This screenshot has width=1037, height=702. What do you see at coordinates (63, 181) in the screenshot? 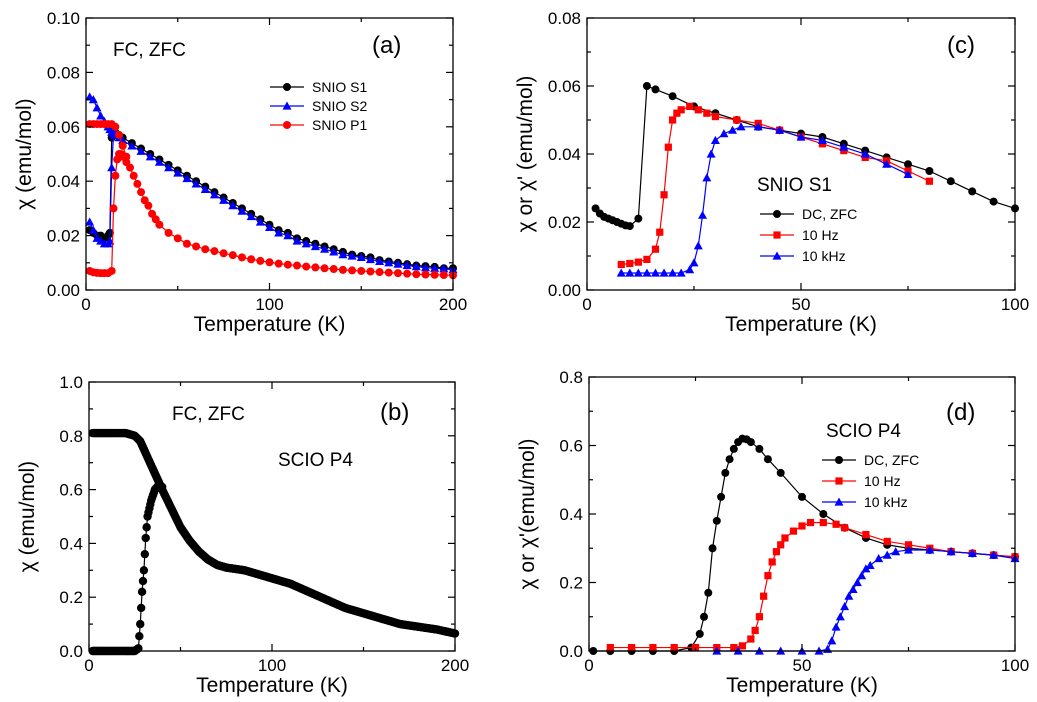
I see `y-tick-label: 0.04` at bounding box center [63, 181].